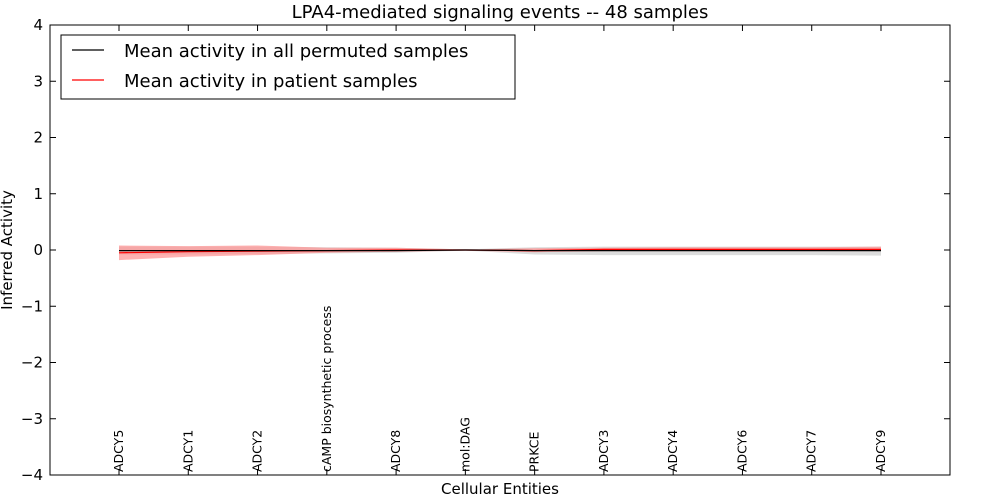  I want to click on y-tick-label: 4, so click(38, 25).